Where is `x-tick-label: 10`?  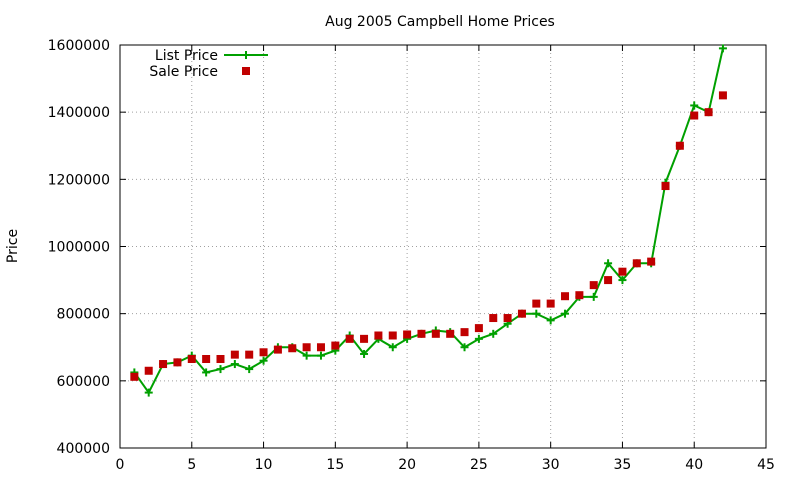 x-tick-label: 10 is located at coordinates (264, 465).